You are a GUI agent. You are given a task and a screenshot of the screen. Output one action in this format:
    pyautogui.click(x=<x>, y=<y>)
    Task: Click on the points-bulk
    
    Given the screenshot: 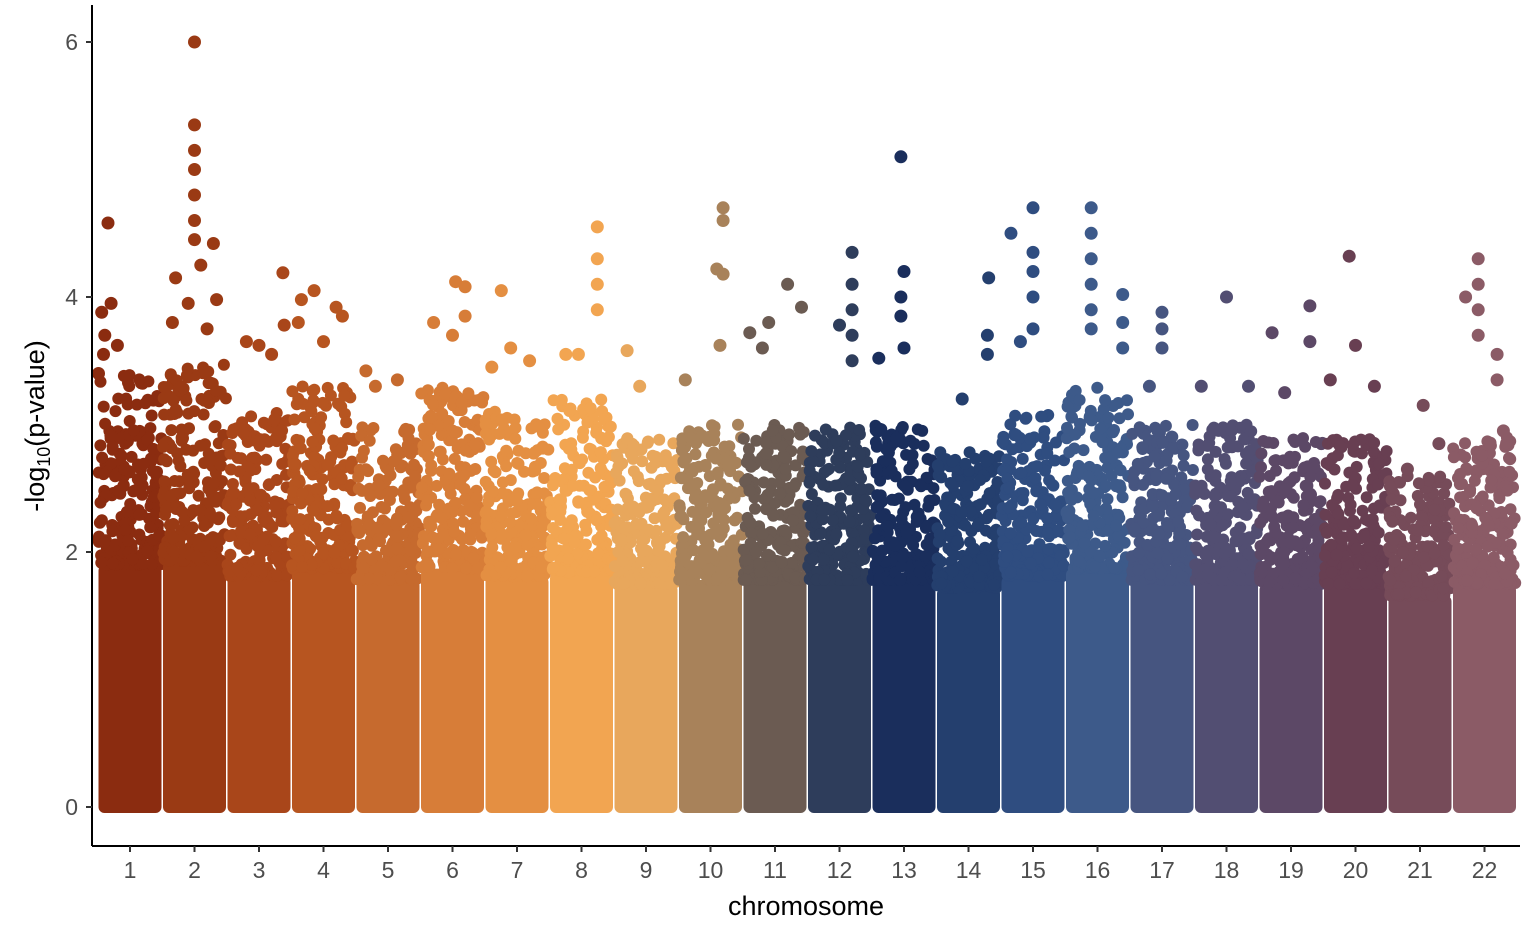 What is the action you would take?
    pyautogui.click(x=323, y=690)
    